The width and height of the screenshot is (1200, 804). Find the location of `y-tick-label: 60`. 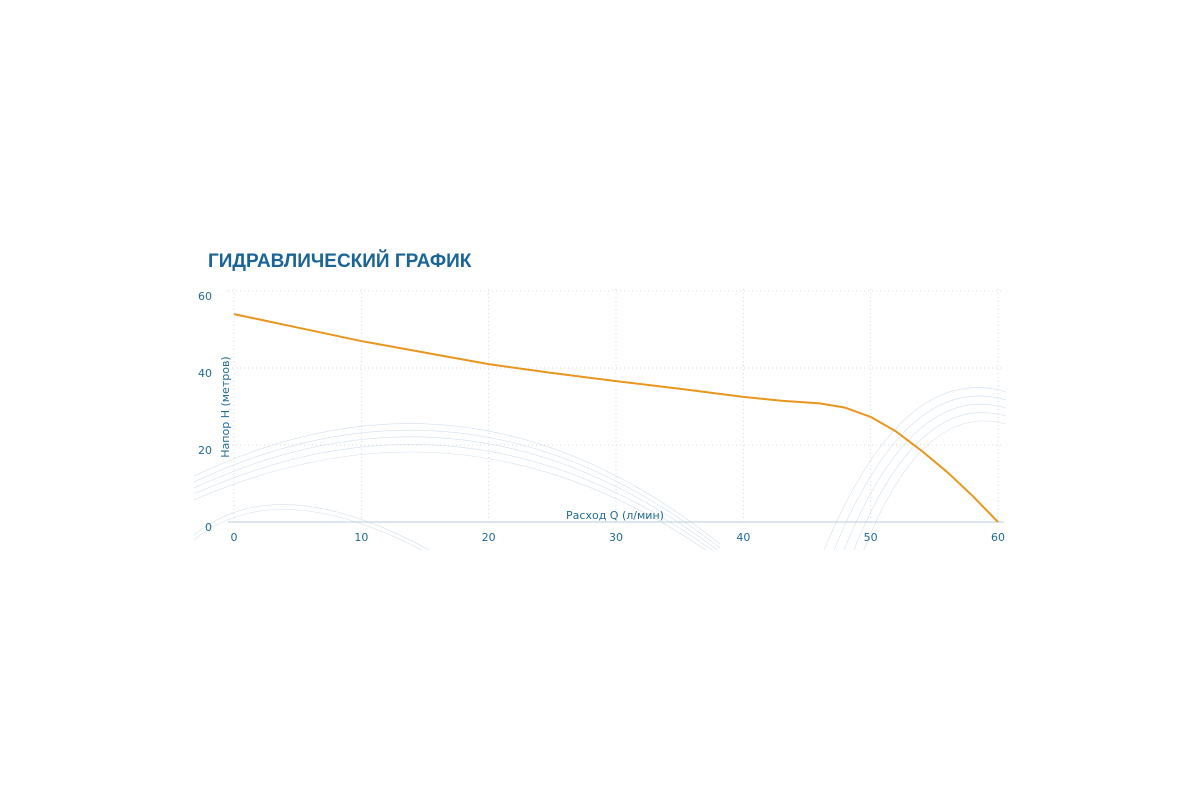

y-tick-label: 60 is located at coordinates (205, 296).